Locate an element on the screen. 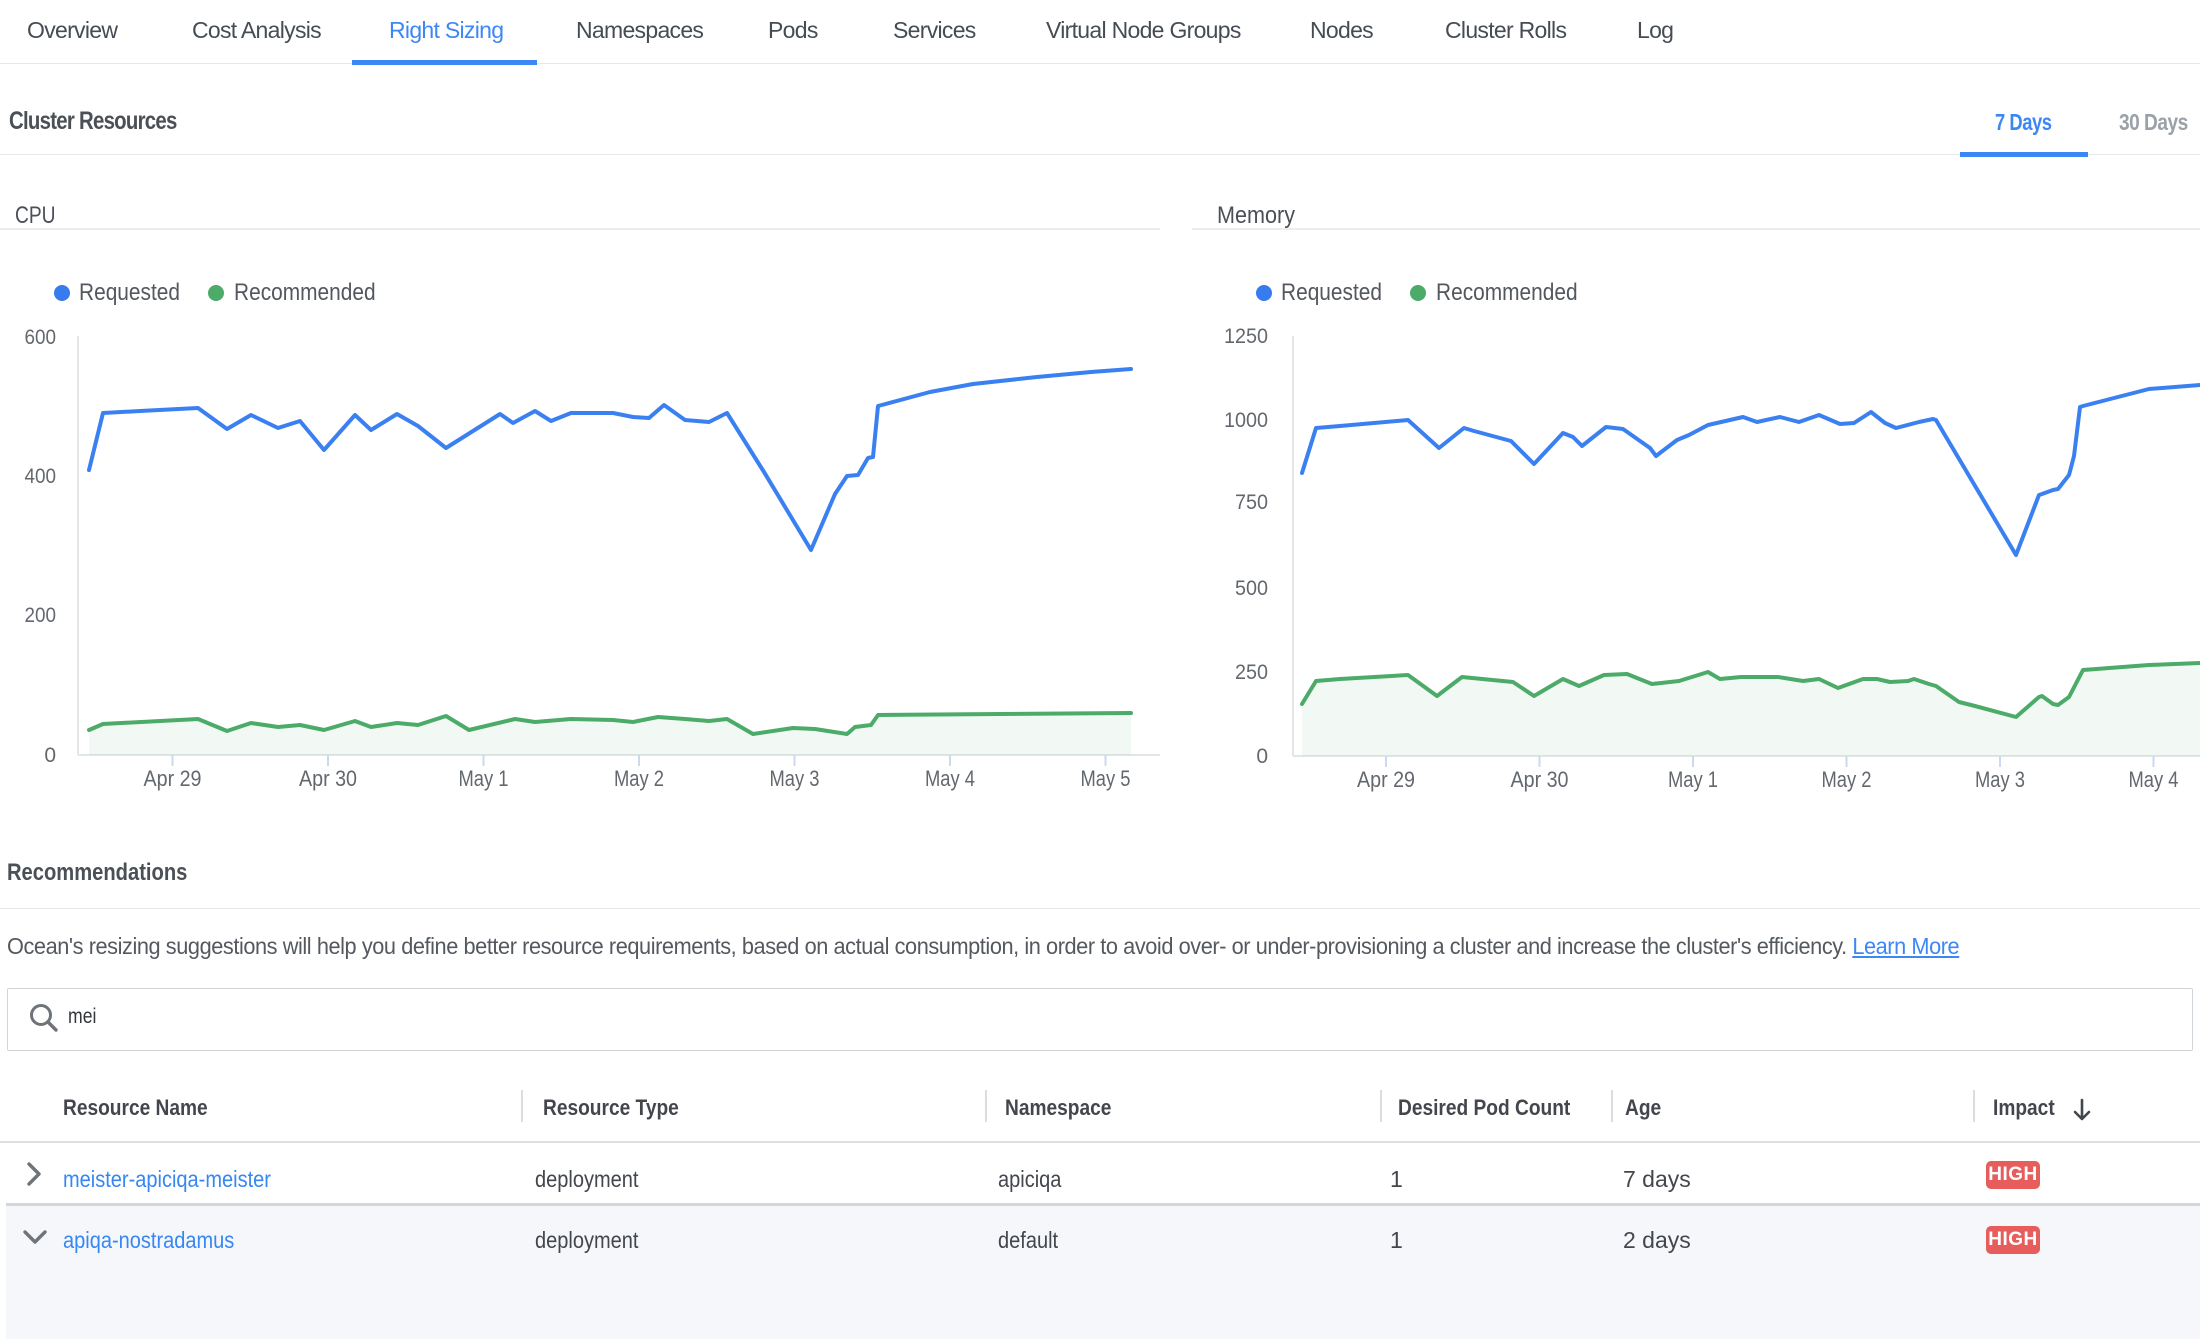 This screenshot has width=2200, height=1339. svg-text: 200 is located at coordinates (41, 615).